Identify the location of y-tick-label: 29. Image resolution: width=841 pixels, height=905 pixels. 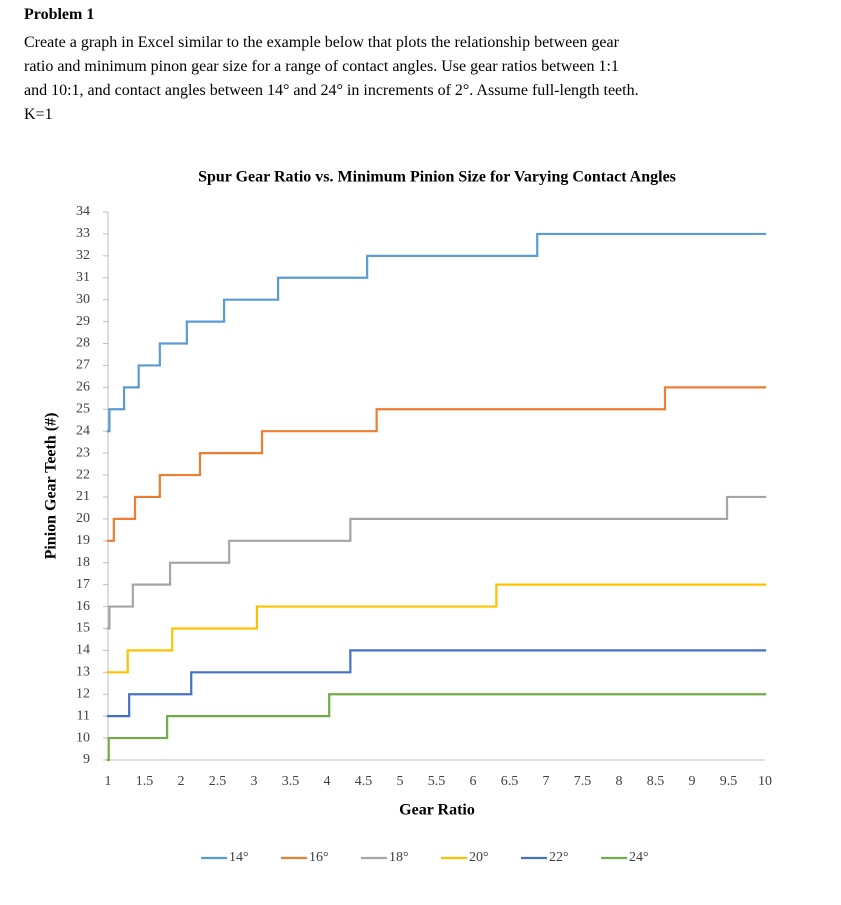
(83, 321).